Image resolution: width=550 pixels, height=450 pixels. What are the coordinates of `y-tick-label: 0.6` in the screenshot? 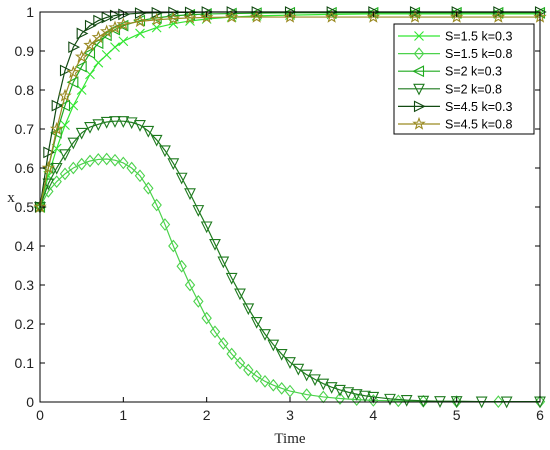 It's located at (25, 168).